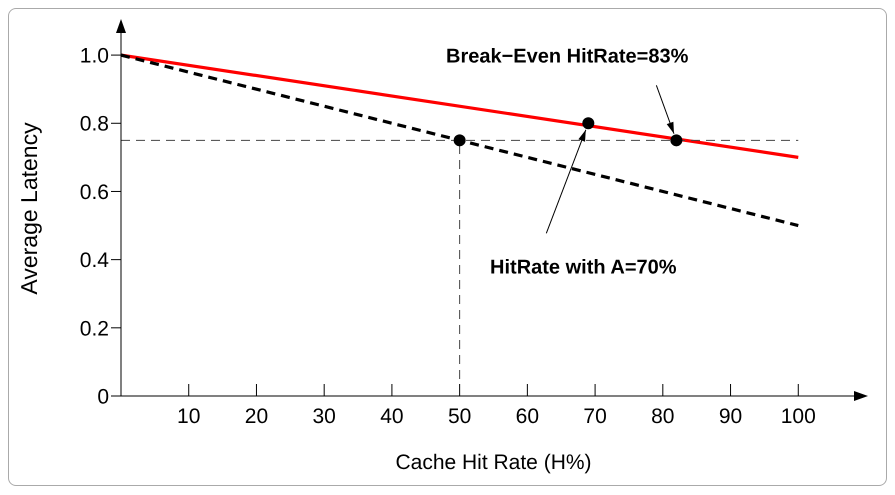  I want to click on x-tick-label: 90, so click(730, 416).